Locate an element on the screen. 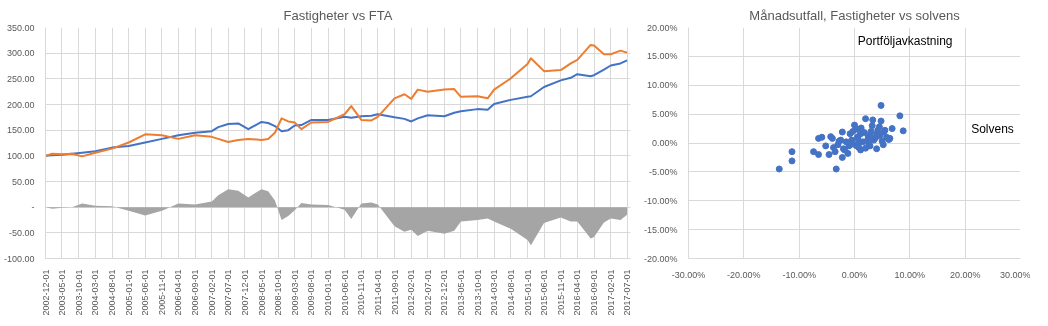 The height and width of the screenshot is (326, 1048). x-tick-label: 2005-01-01 is located at coordinates (128, 292).